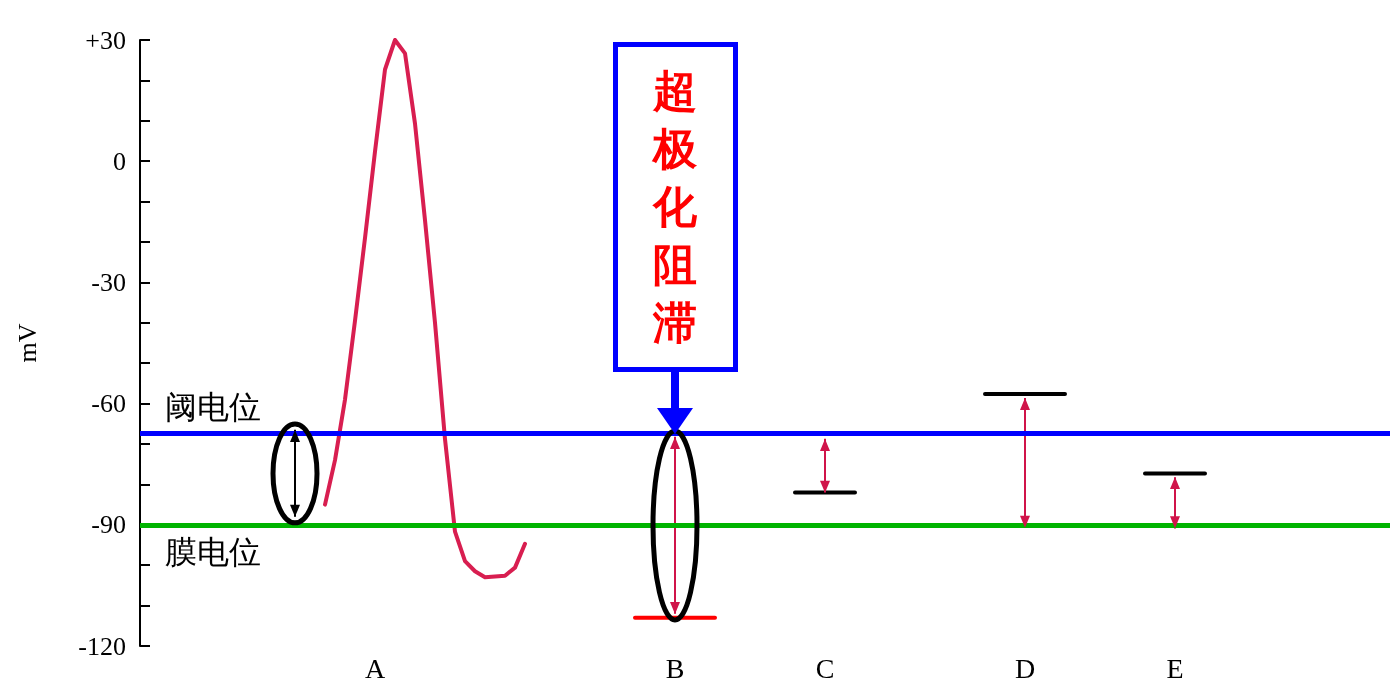 This screenshot has height=691, width=1390. I want to click on x-tick-label: C, so click(825, 668).